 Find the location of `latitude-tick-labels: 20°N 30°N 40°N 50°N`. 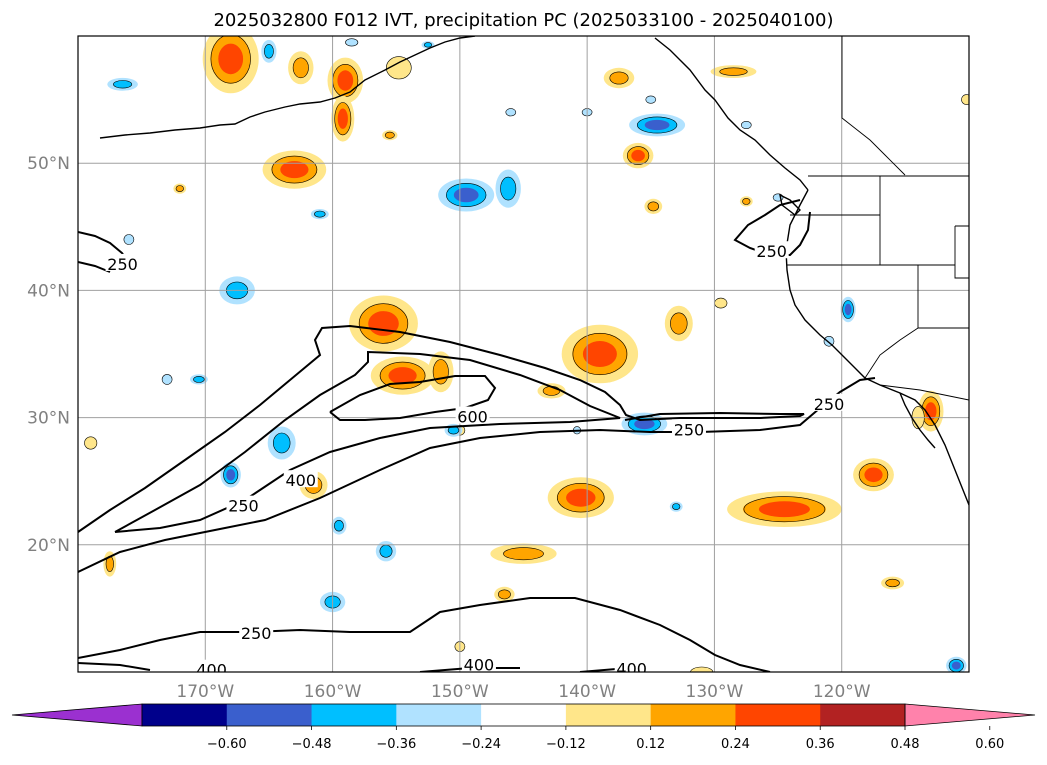

latitude-tick-labels: 20°N 30°N 40°N 50°N is located at coordinates (48, 355).